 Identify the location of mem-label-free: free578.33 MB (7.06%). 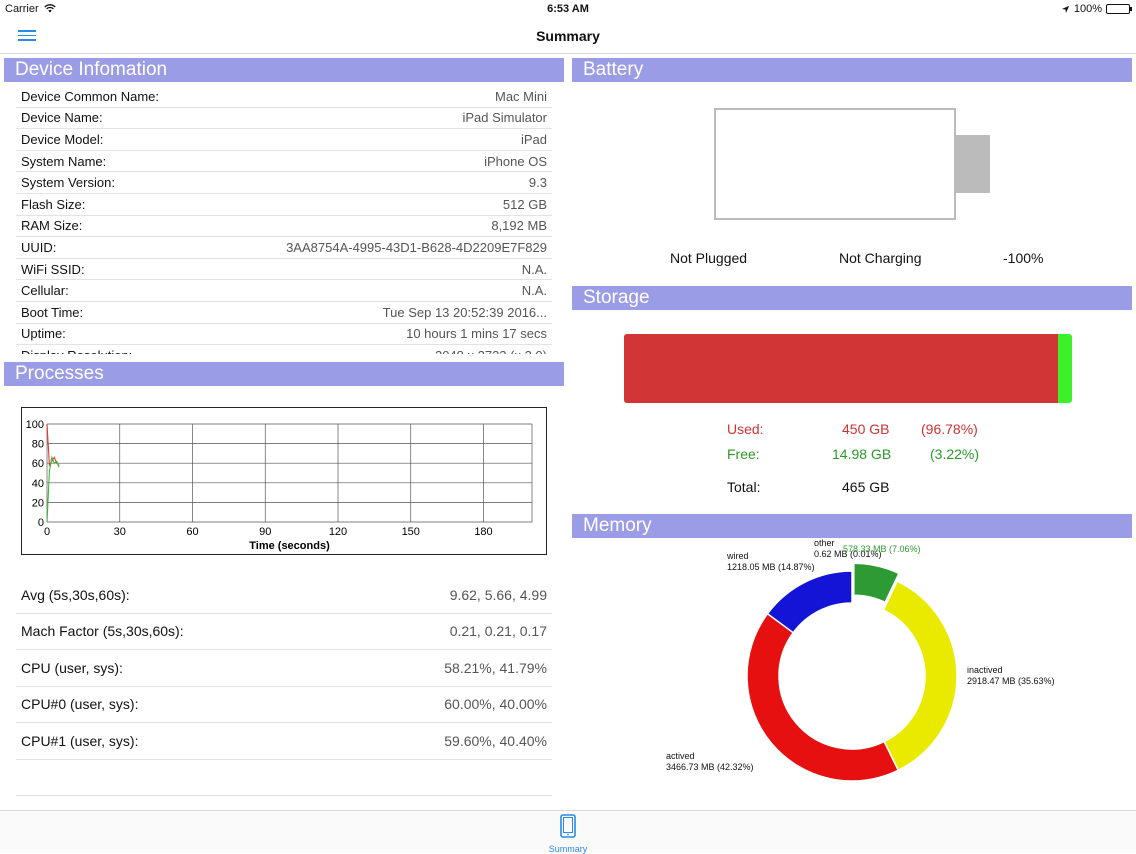
(882, 543).